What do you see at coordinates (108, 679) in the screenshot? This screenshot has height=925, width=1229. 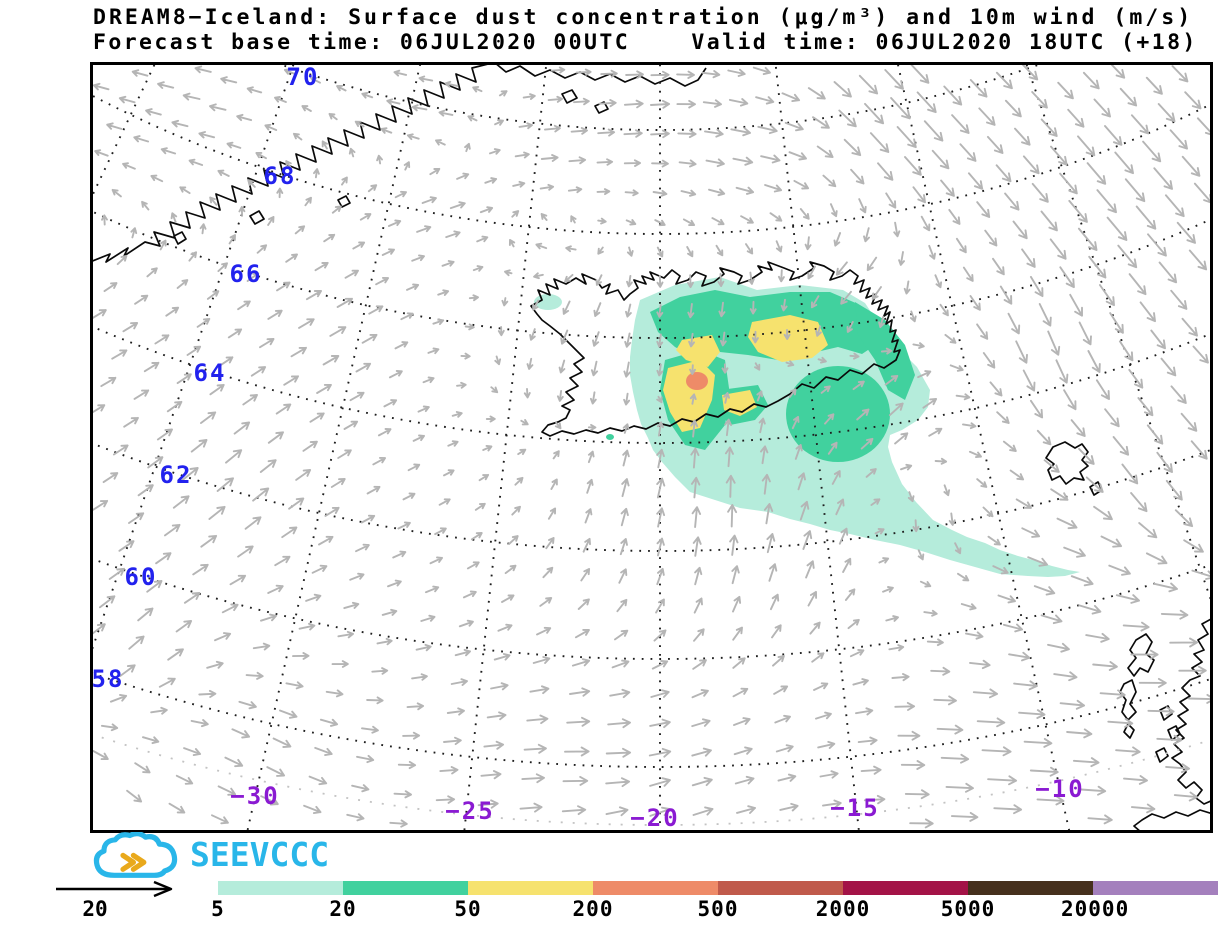 I see `lat-label: 58` at bounding box center [108, 679].